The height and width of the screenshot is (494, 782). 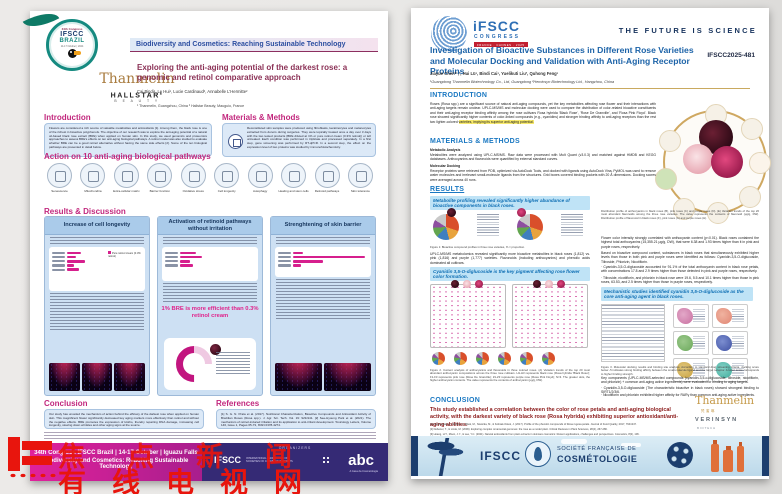 I want to click on congress-label: CONGRESS, so click(x=497, y=37).